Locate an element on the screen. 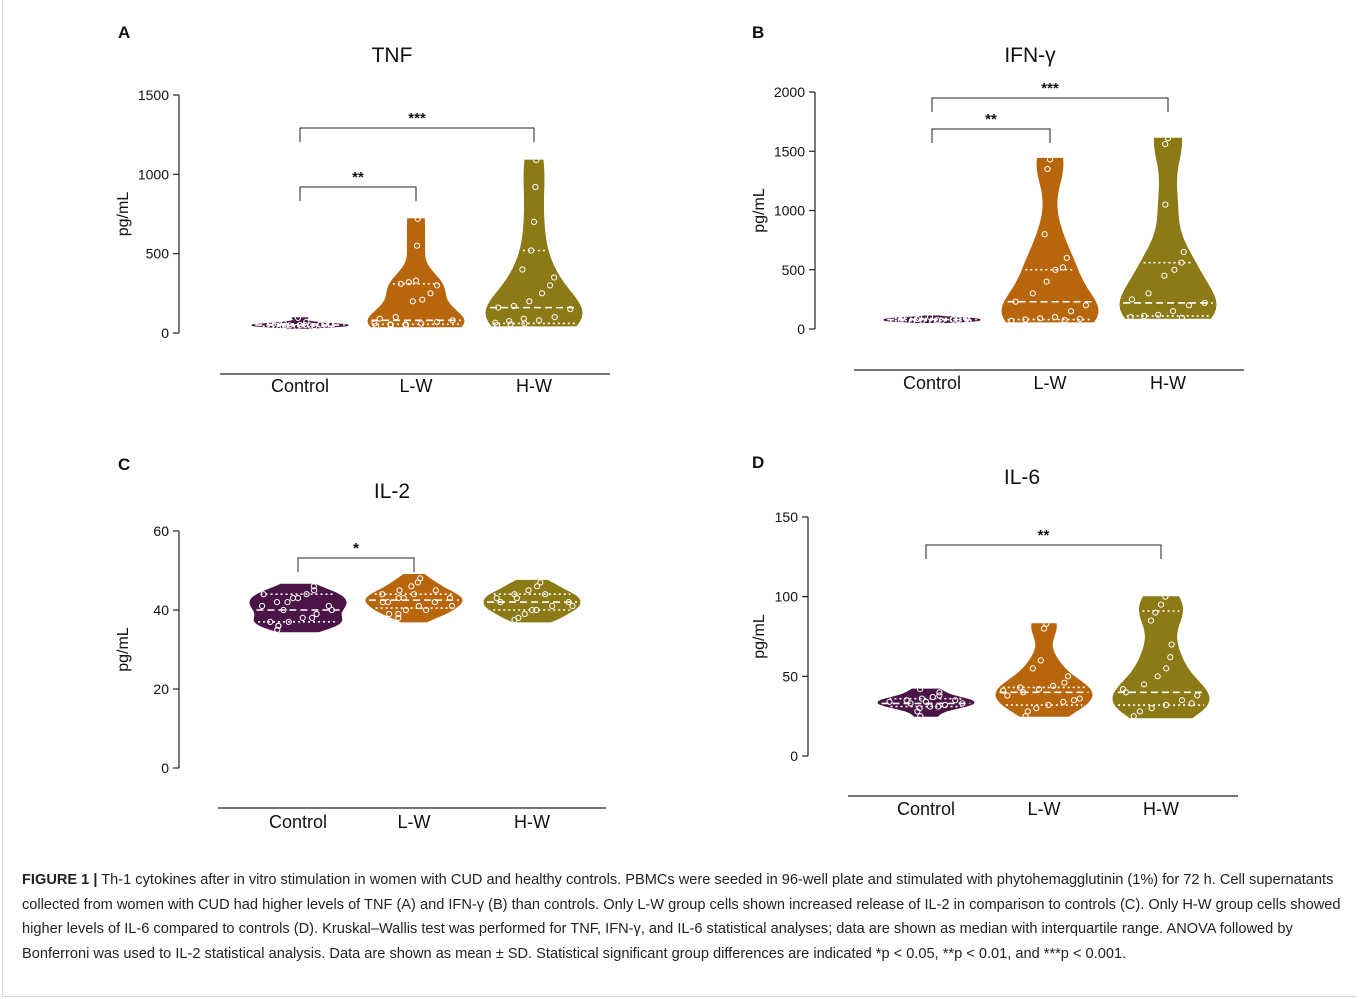  panel-letter: B is located at coordinates (758, 32).